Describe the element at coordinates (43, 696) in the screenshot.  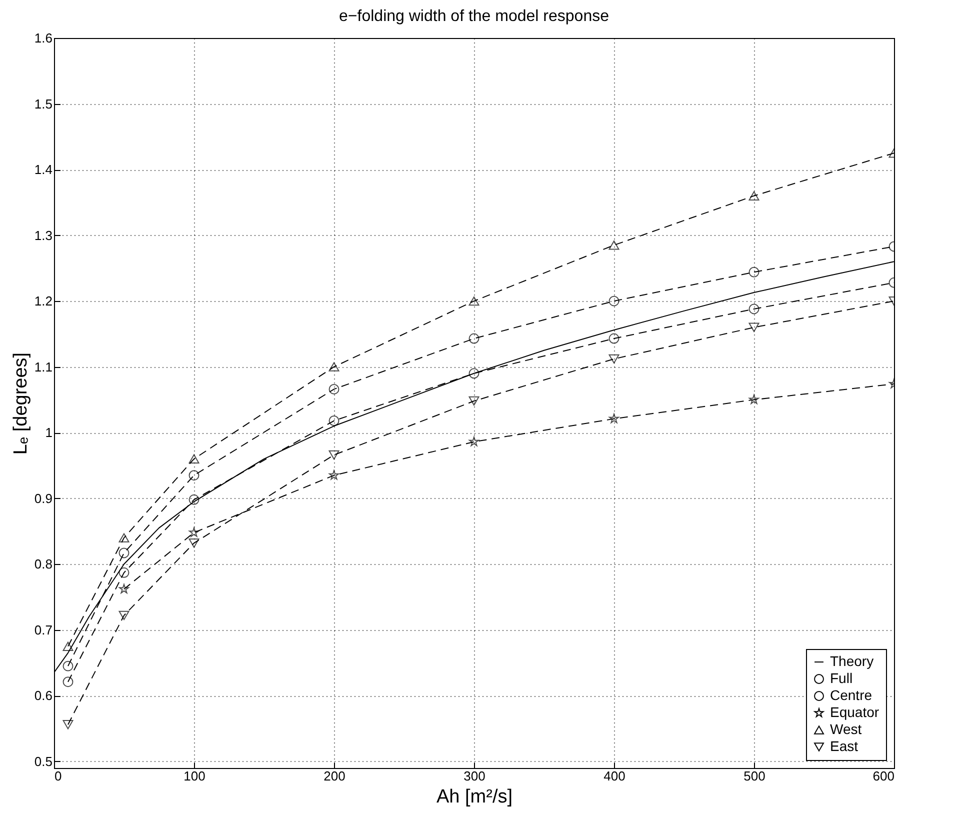
I see `y-tick-label: 0.6` at that location.